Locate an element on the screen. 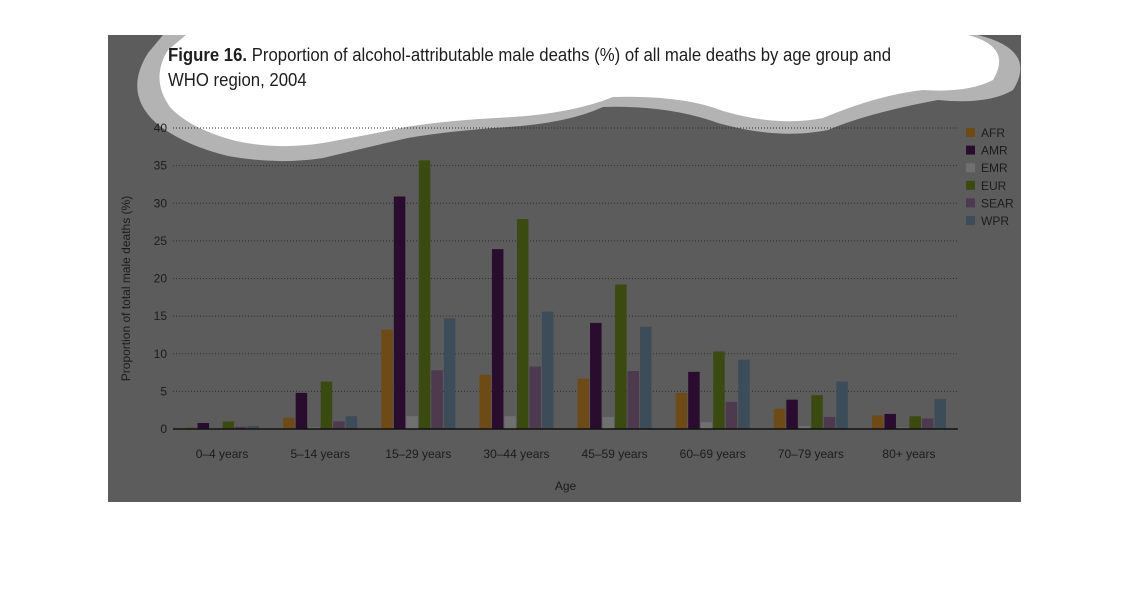  legend-swatch-sear is located at coordinates (970, 203).